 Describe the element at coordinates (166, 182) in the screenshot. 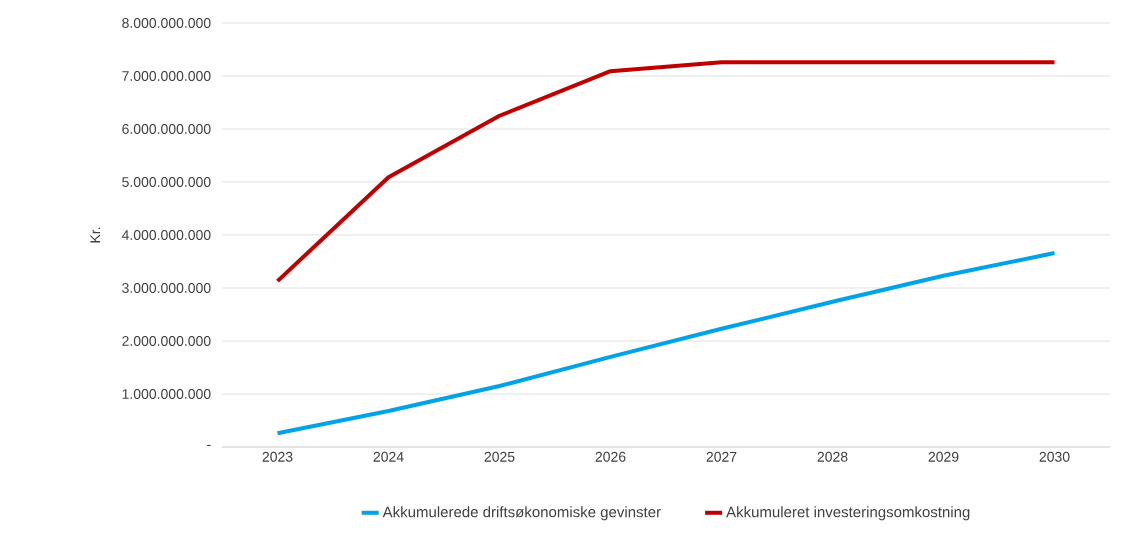

I see `y-tick-label: 5.000.000.000` at that location.